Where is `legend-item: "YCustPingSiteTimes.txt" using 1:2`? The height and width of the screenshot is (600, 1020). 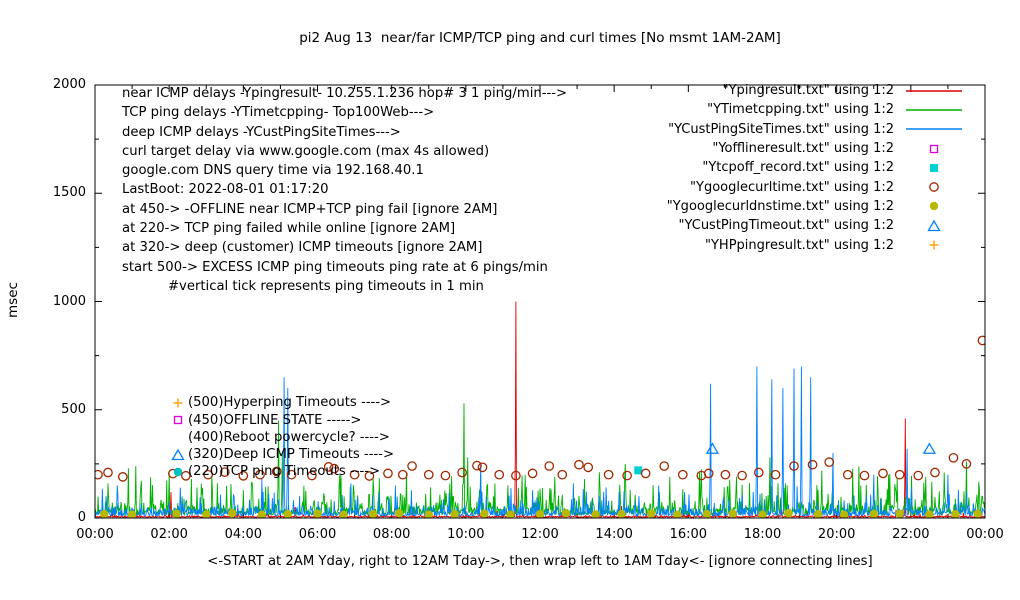 legend-item: "YCustPingSiteTimes.txt" using 1:2 is located at coordinates (815, 129).